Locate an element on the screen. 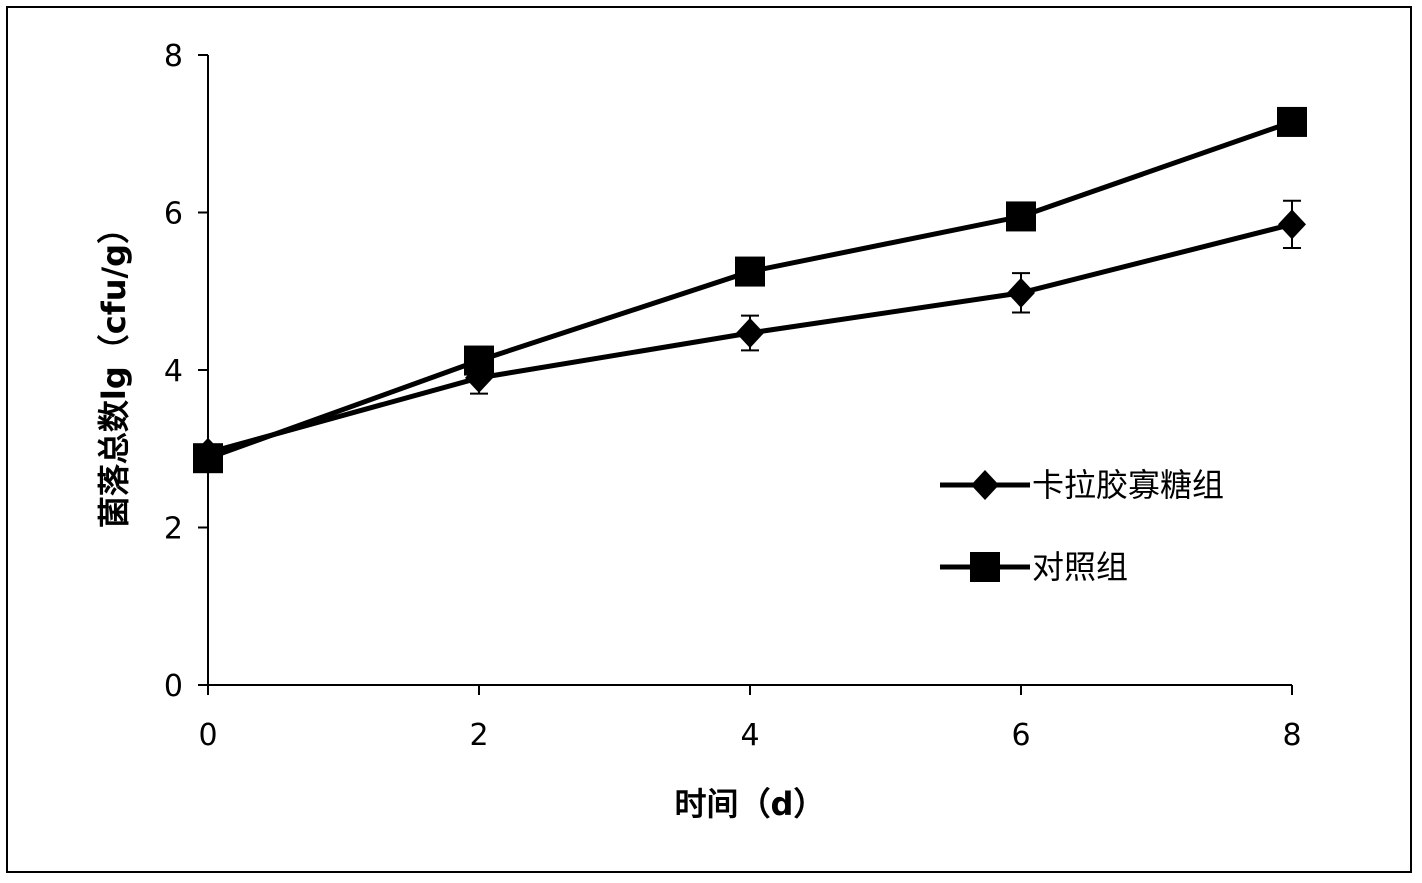 This screenshot has height=883, width=1422. x-tick-label: 2 is located at coordinates (478, 735).